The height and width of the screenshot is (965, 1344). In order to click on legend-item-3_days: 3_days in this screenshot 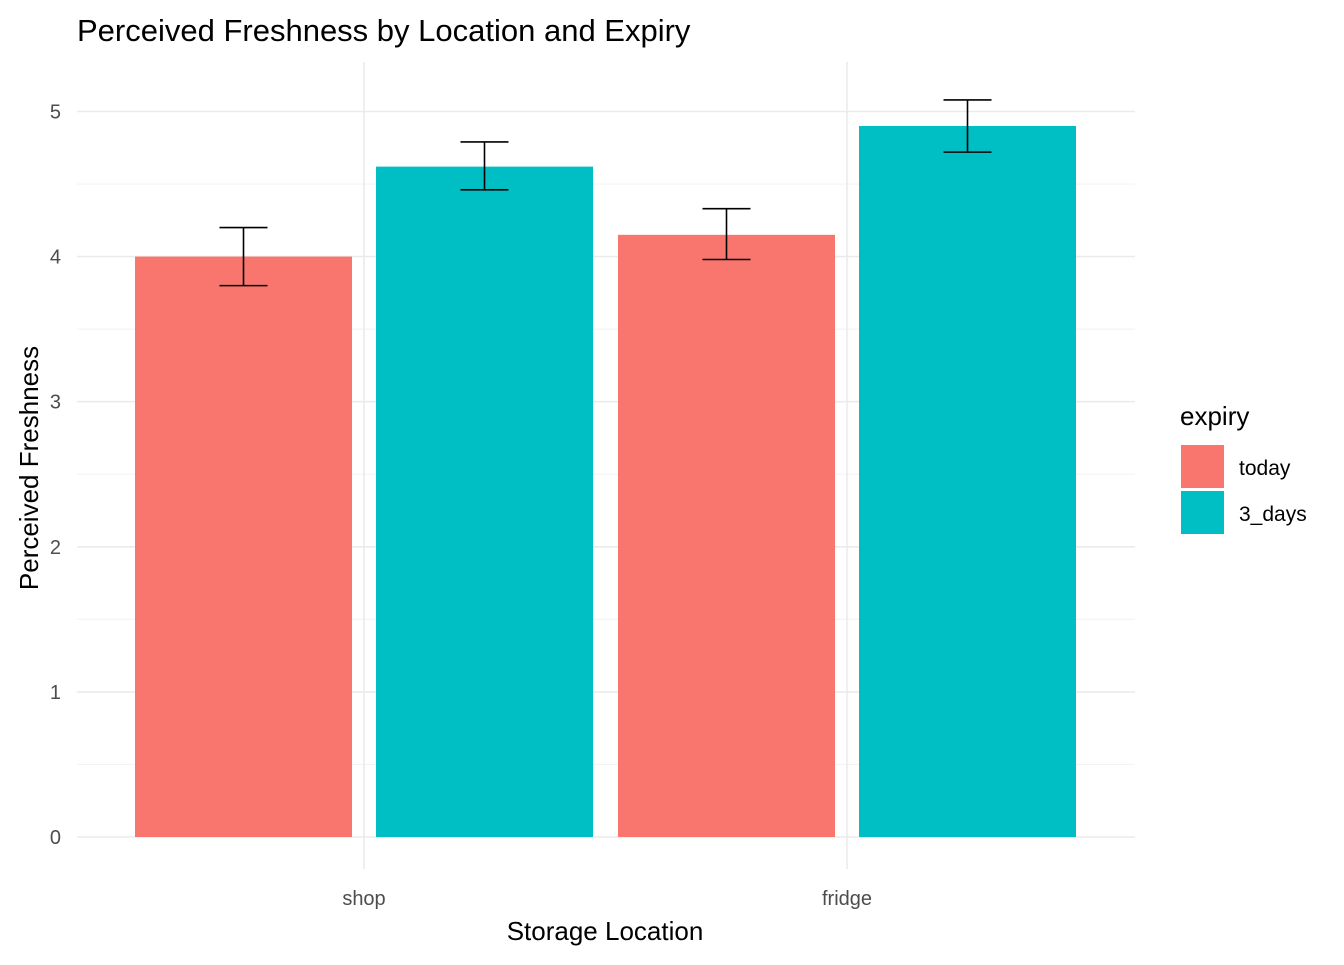, I will do `click(1244, 512)`.